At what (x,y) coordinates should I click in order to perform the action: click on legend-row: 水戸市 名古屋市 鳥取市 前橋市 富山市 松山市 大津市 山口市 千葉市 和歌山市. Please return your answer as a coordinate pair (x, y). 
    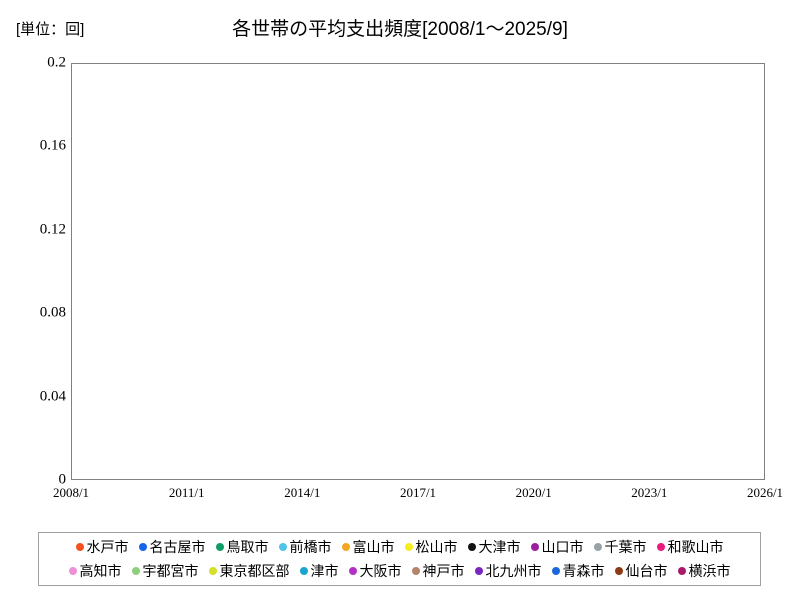
    Looking at the image, I should click on (399, 547).